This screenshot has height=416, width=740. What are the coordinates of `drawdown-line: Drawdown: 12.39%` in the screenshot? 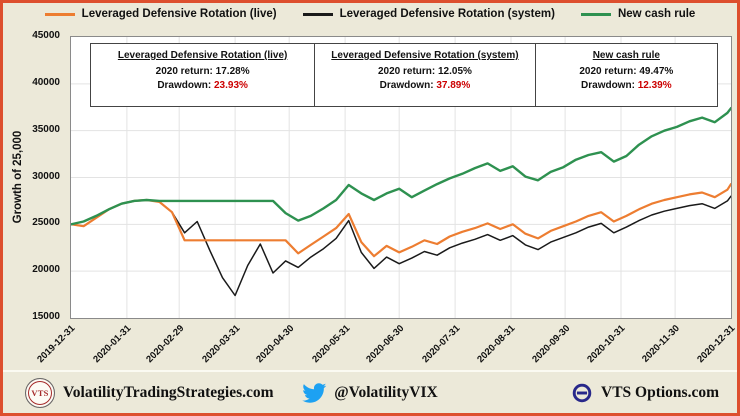 It's located at (626, 85).